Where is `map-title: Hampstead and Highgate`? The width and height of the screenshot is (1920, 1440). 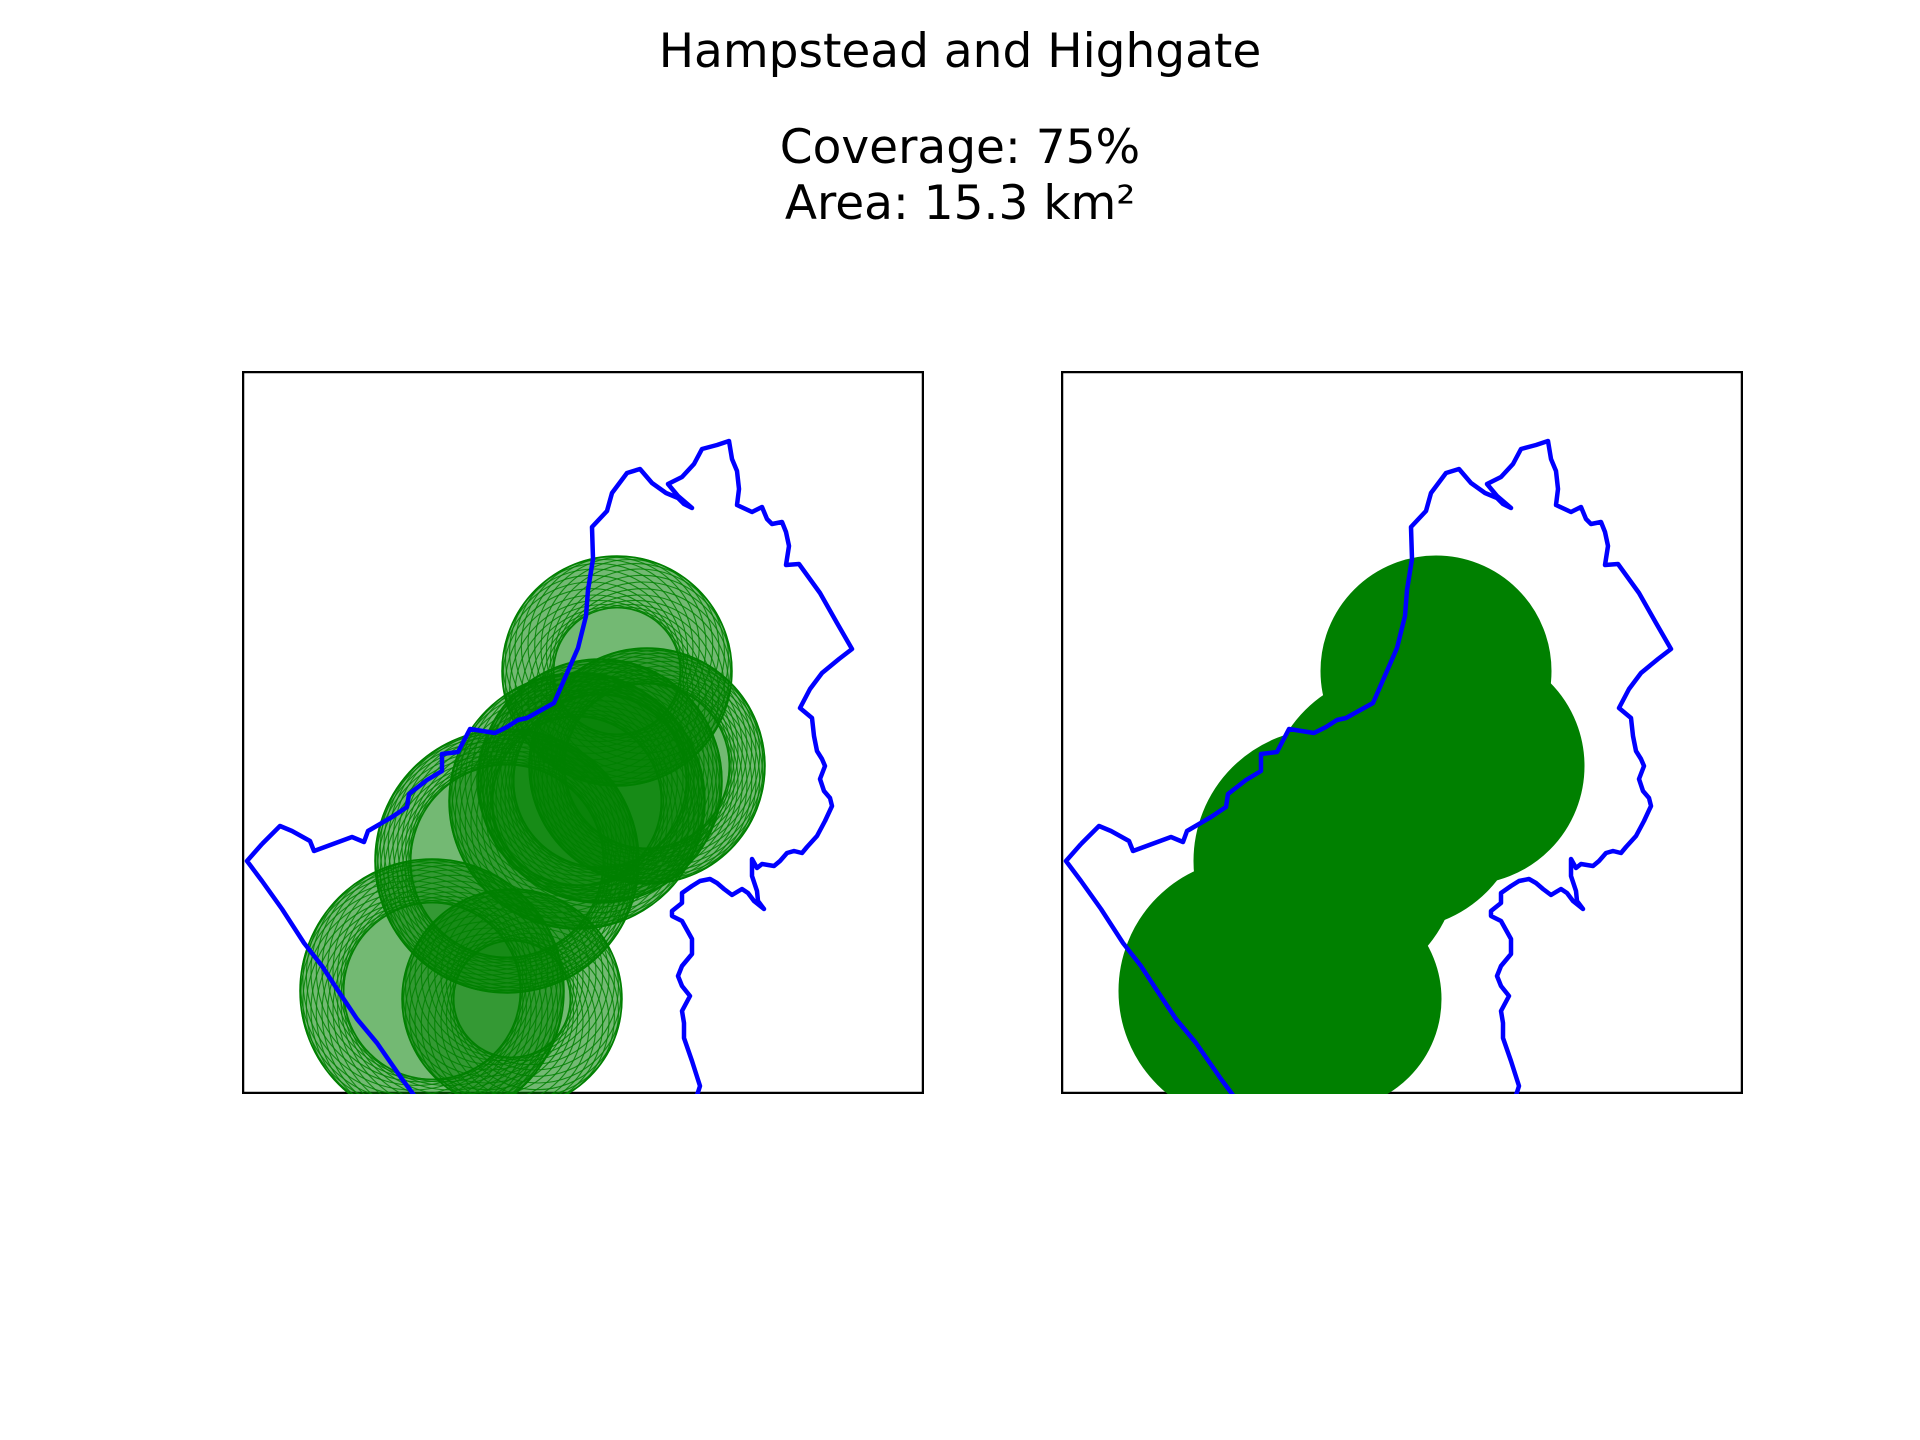
map-title: Hampstead and Highgate is located at coordinates (960, 51).